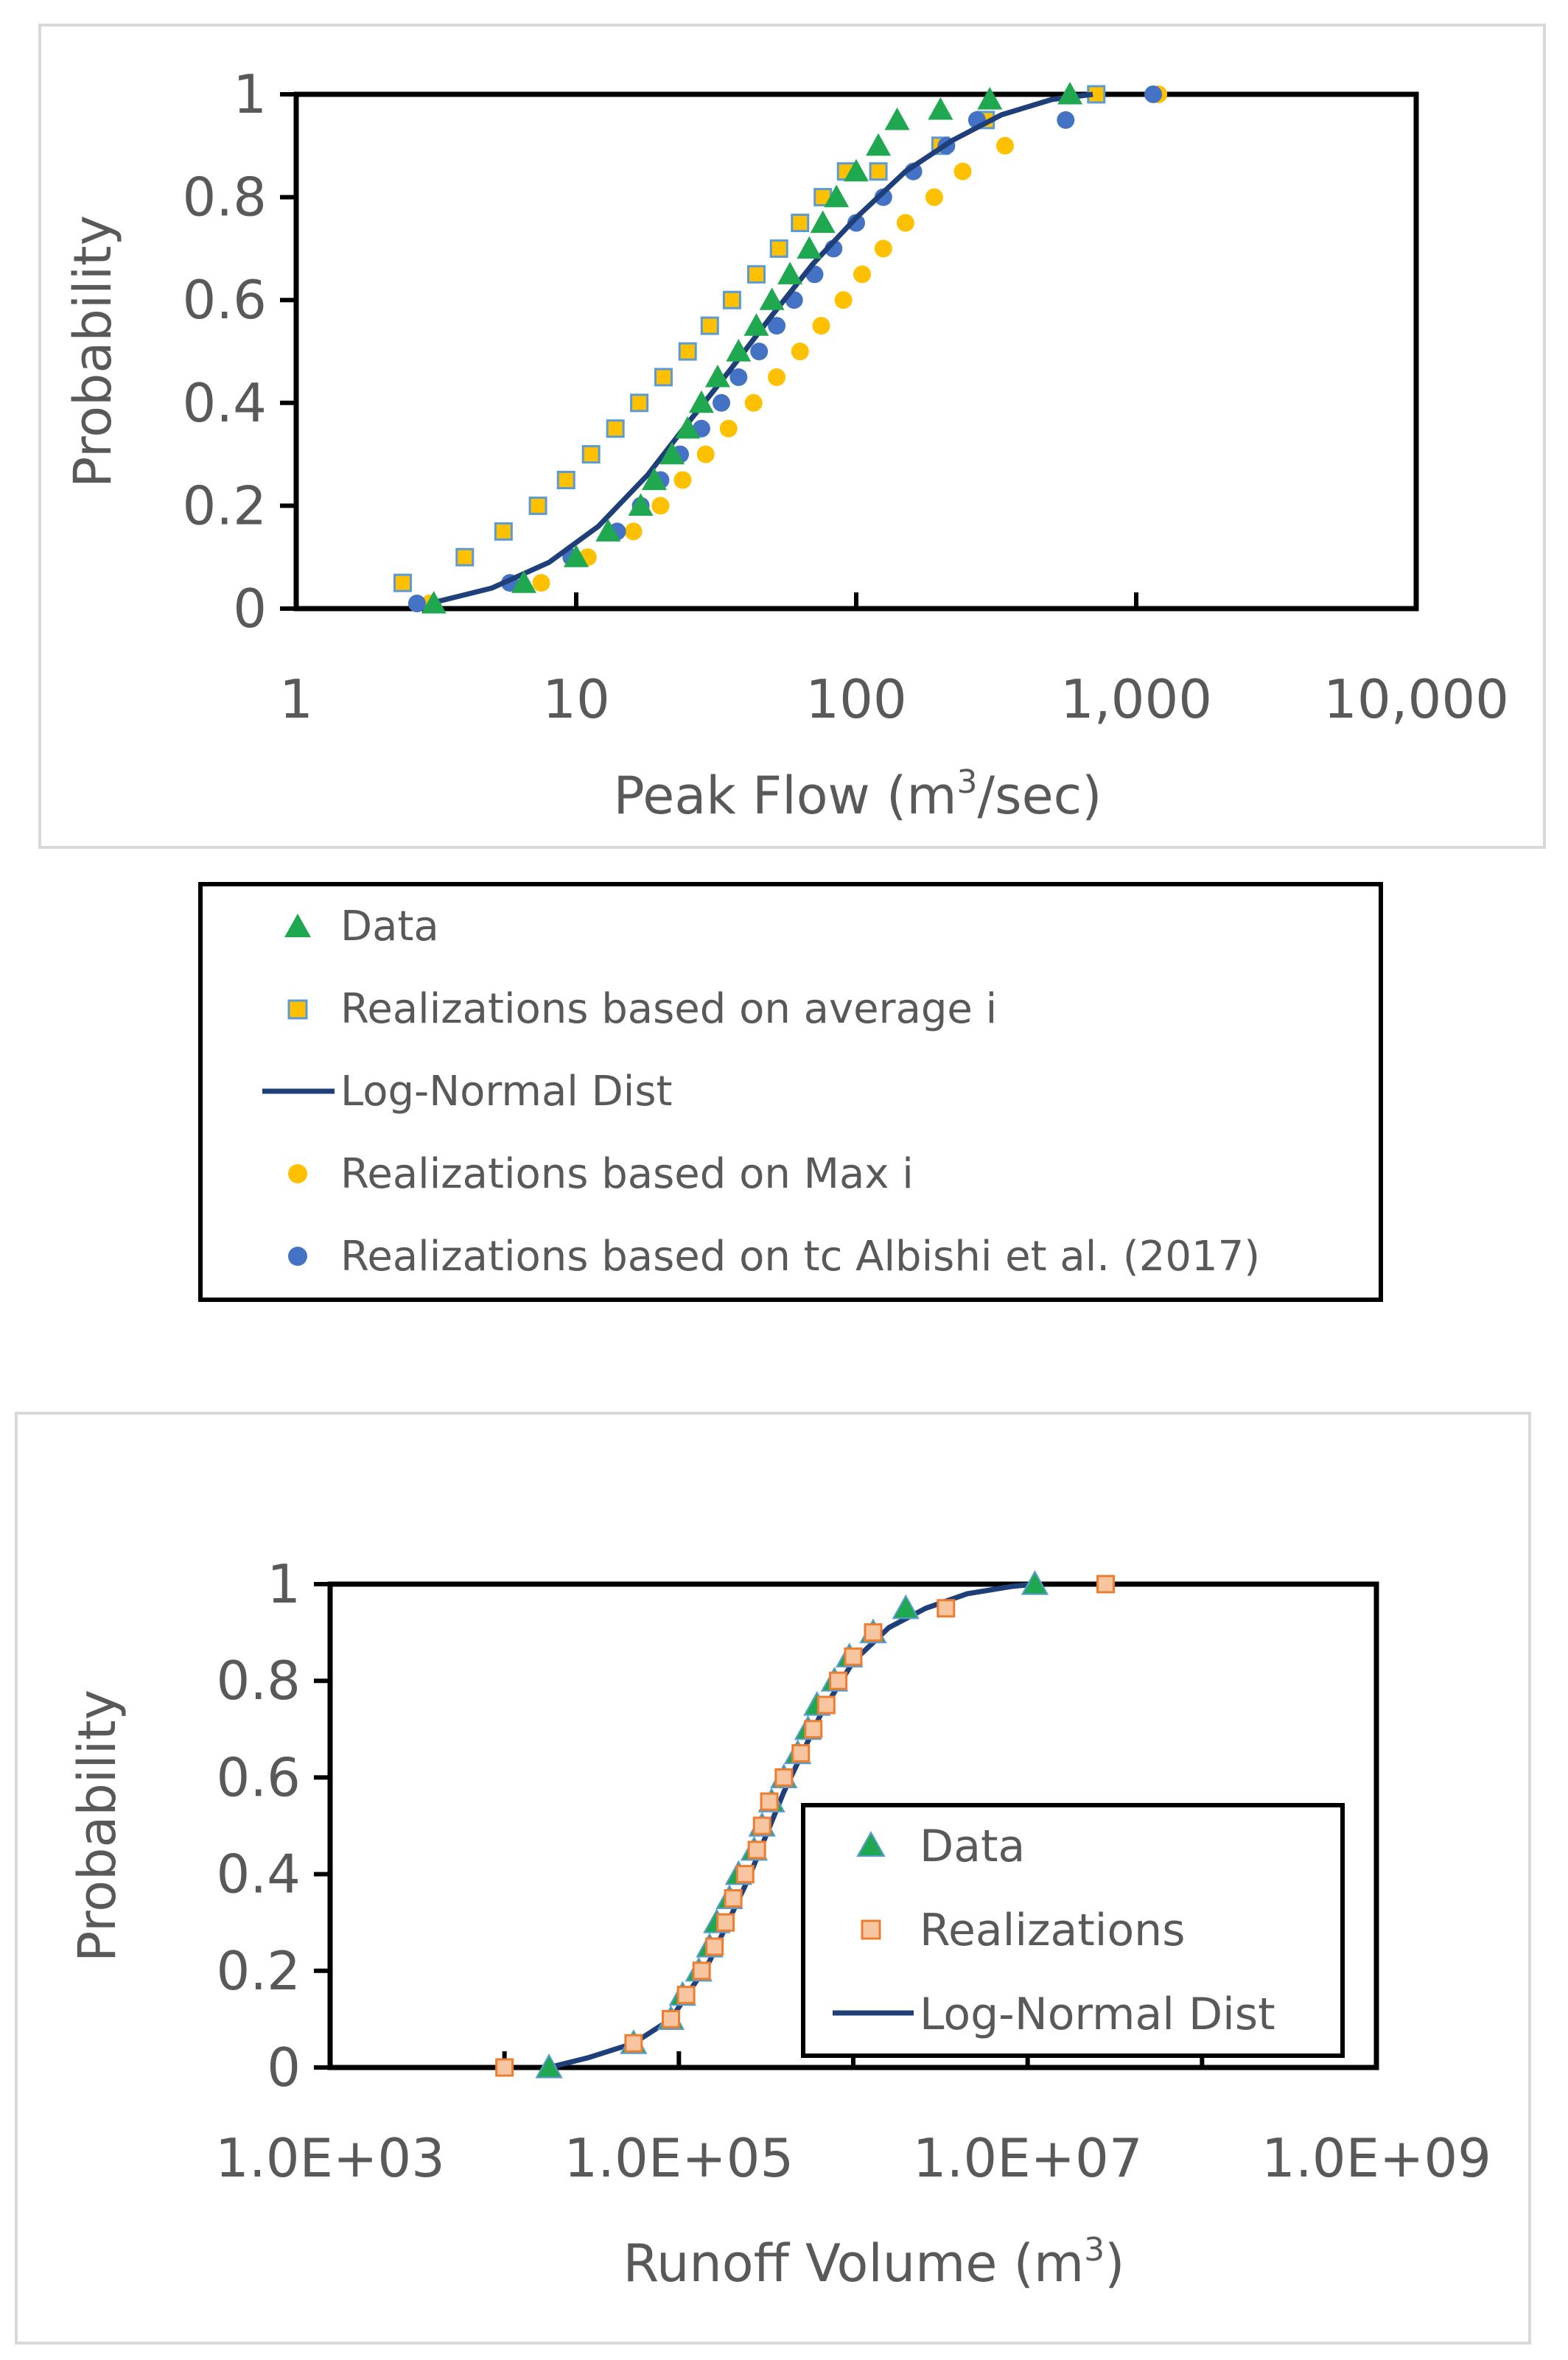  I want to click on c1-xtick-label-3: 1,000, so click(1136, 699).